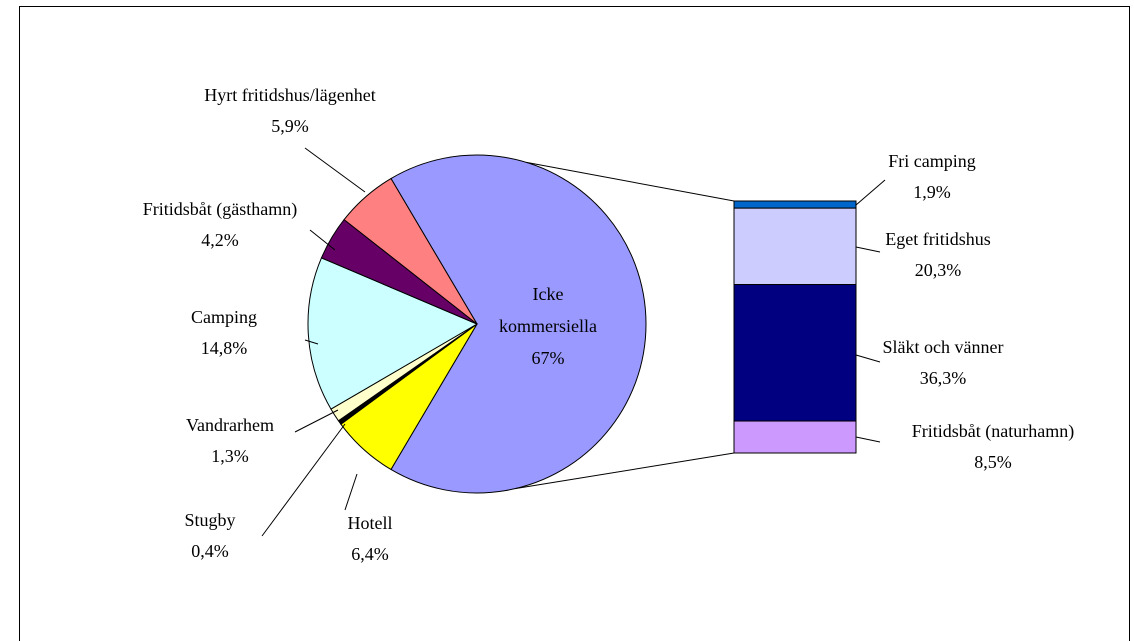 Image resolution: width=1134 pixels, height=641 pixels. What do you see at coordinates (993, 447) in the screenshot?
I see `bar-label: Fritidsbåt (naturhamn) 8,5%` at bounding box center [993, 447].